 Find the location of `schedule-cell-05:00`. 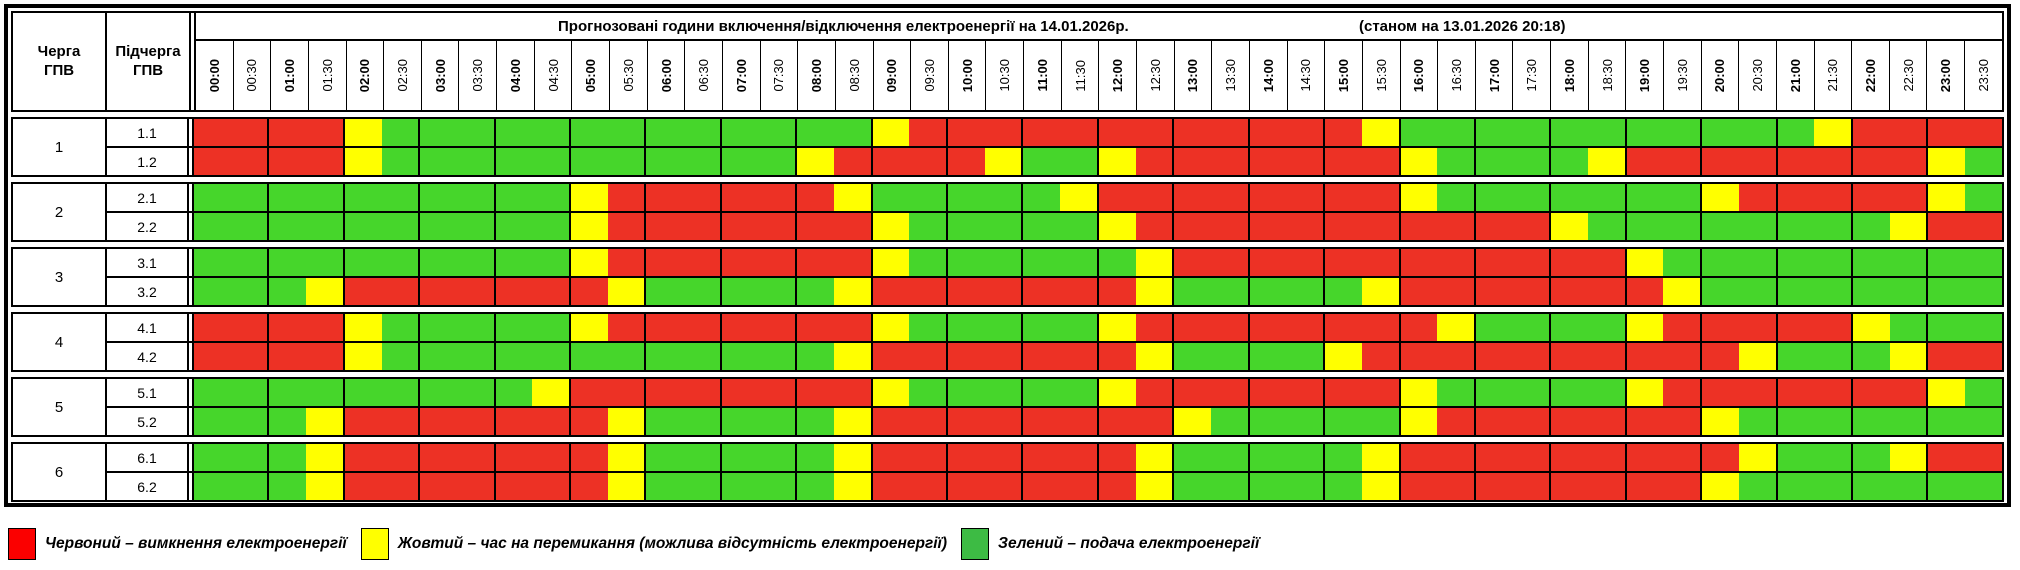

schedule-cell-05:00 is located at coordinates (588, 327).